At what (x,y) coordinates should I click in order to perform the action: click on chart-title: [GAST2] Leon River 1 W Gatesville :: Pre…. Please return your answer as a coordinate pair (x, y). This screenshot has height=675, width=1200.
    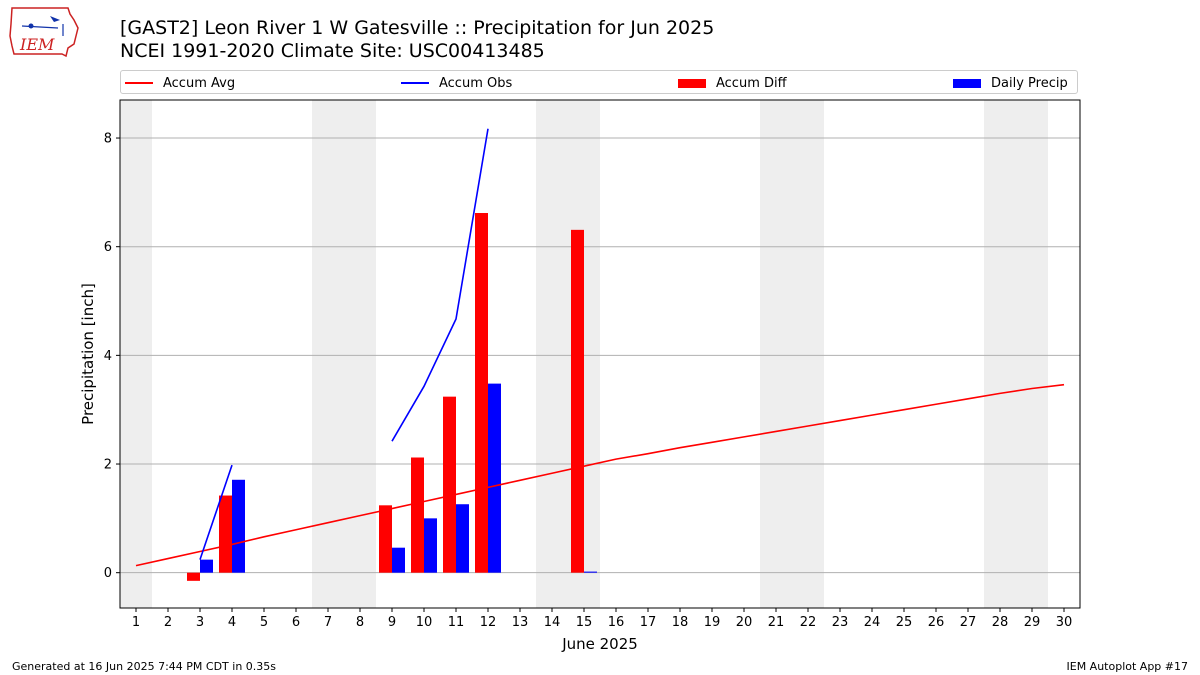
    Looking at the image, I should click on (417, 28).